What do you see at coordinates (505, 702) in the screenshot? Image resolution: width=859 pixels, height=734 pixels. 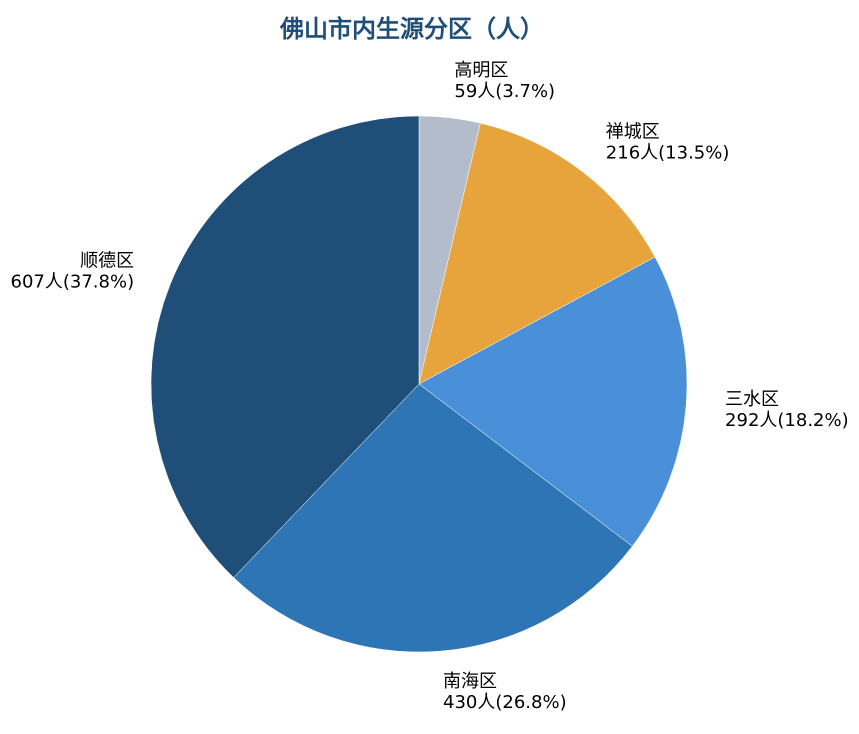 I see `slice-value-label: 430人(26.8%)` at bounding box center [505, 702].